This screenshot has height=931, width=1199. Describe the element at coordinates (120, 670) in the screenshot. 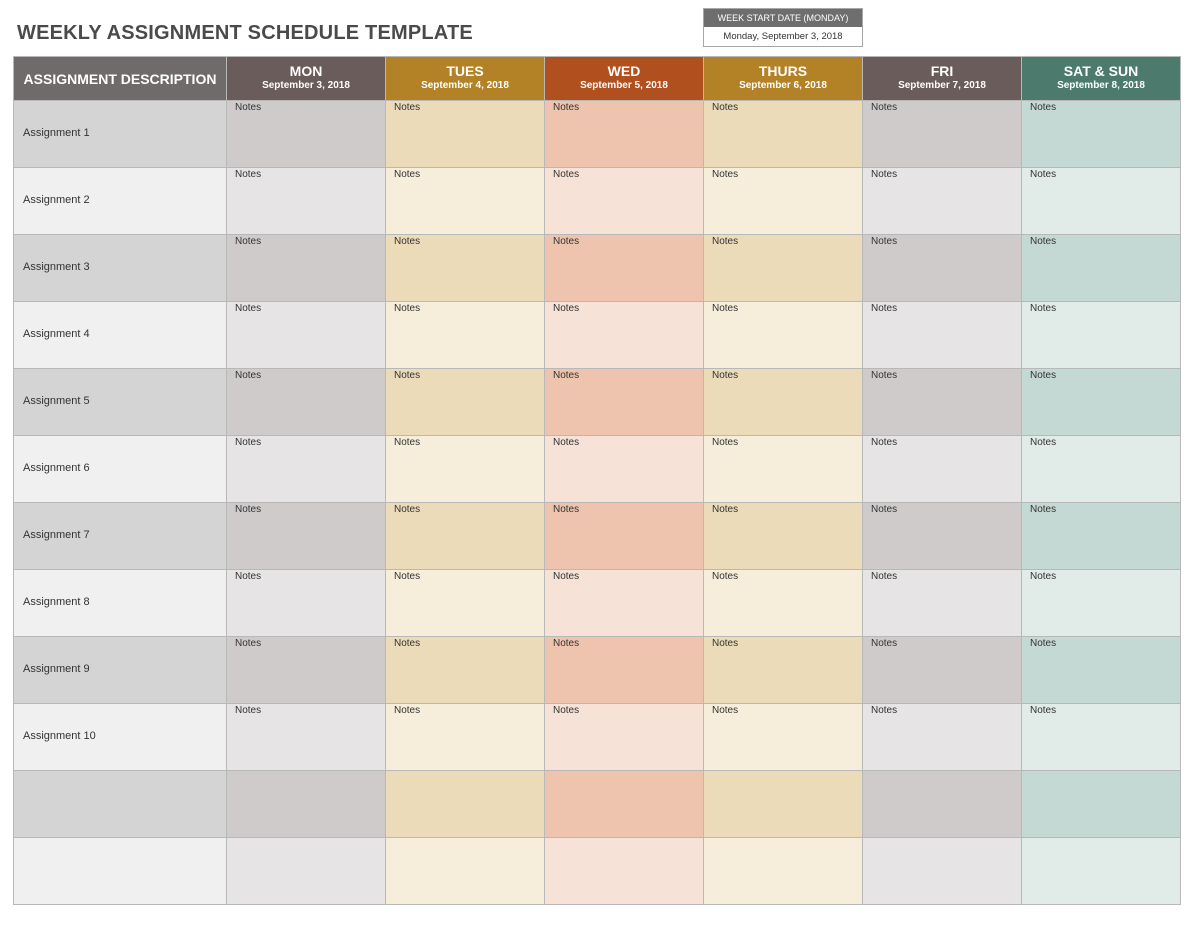

I see `assignment-description-cell: Assignment 9` at that location.